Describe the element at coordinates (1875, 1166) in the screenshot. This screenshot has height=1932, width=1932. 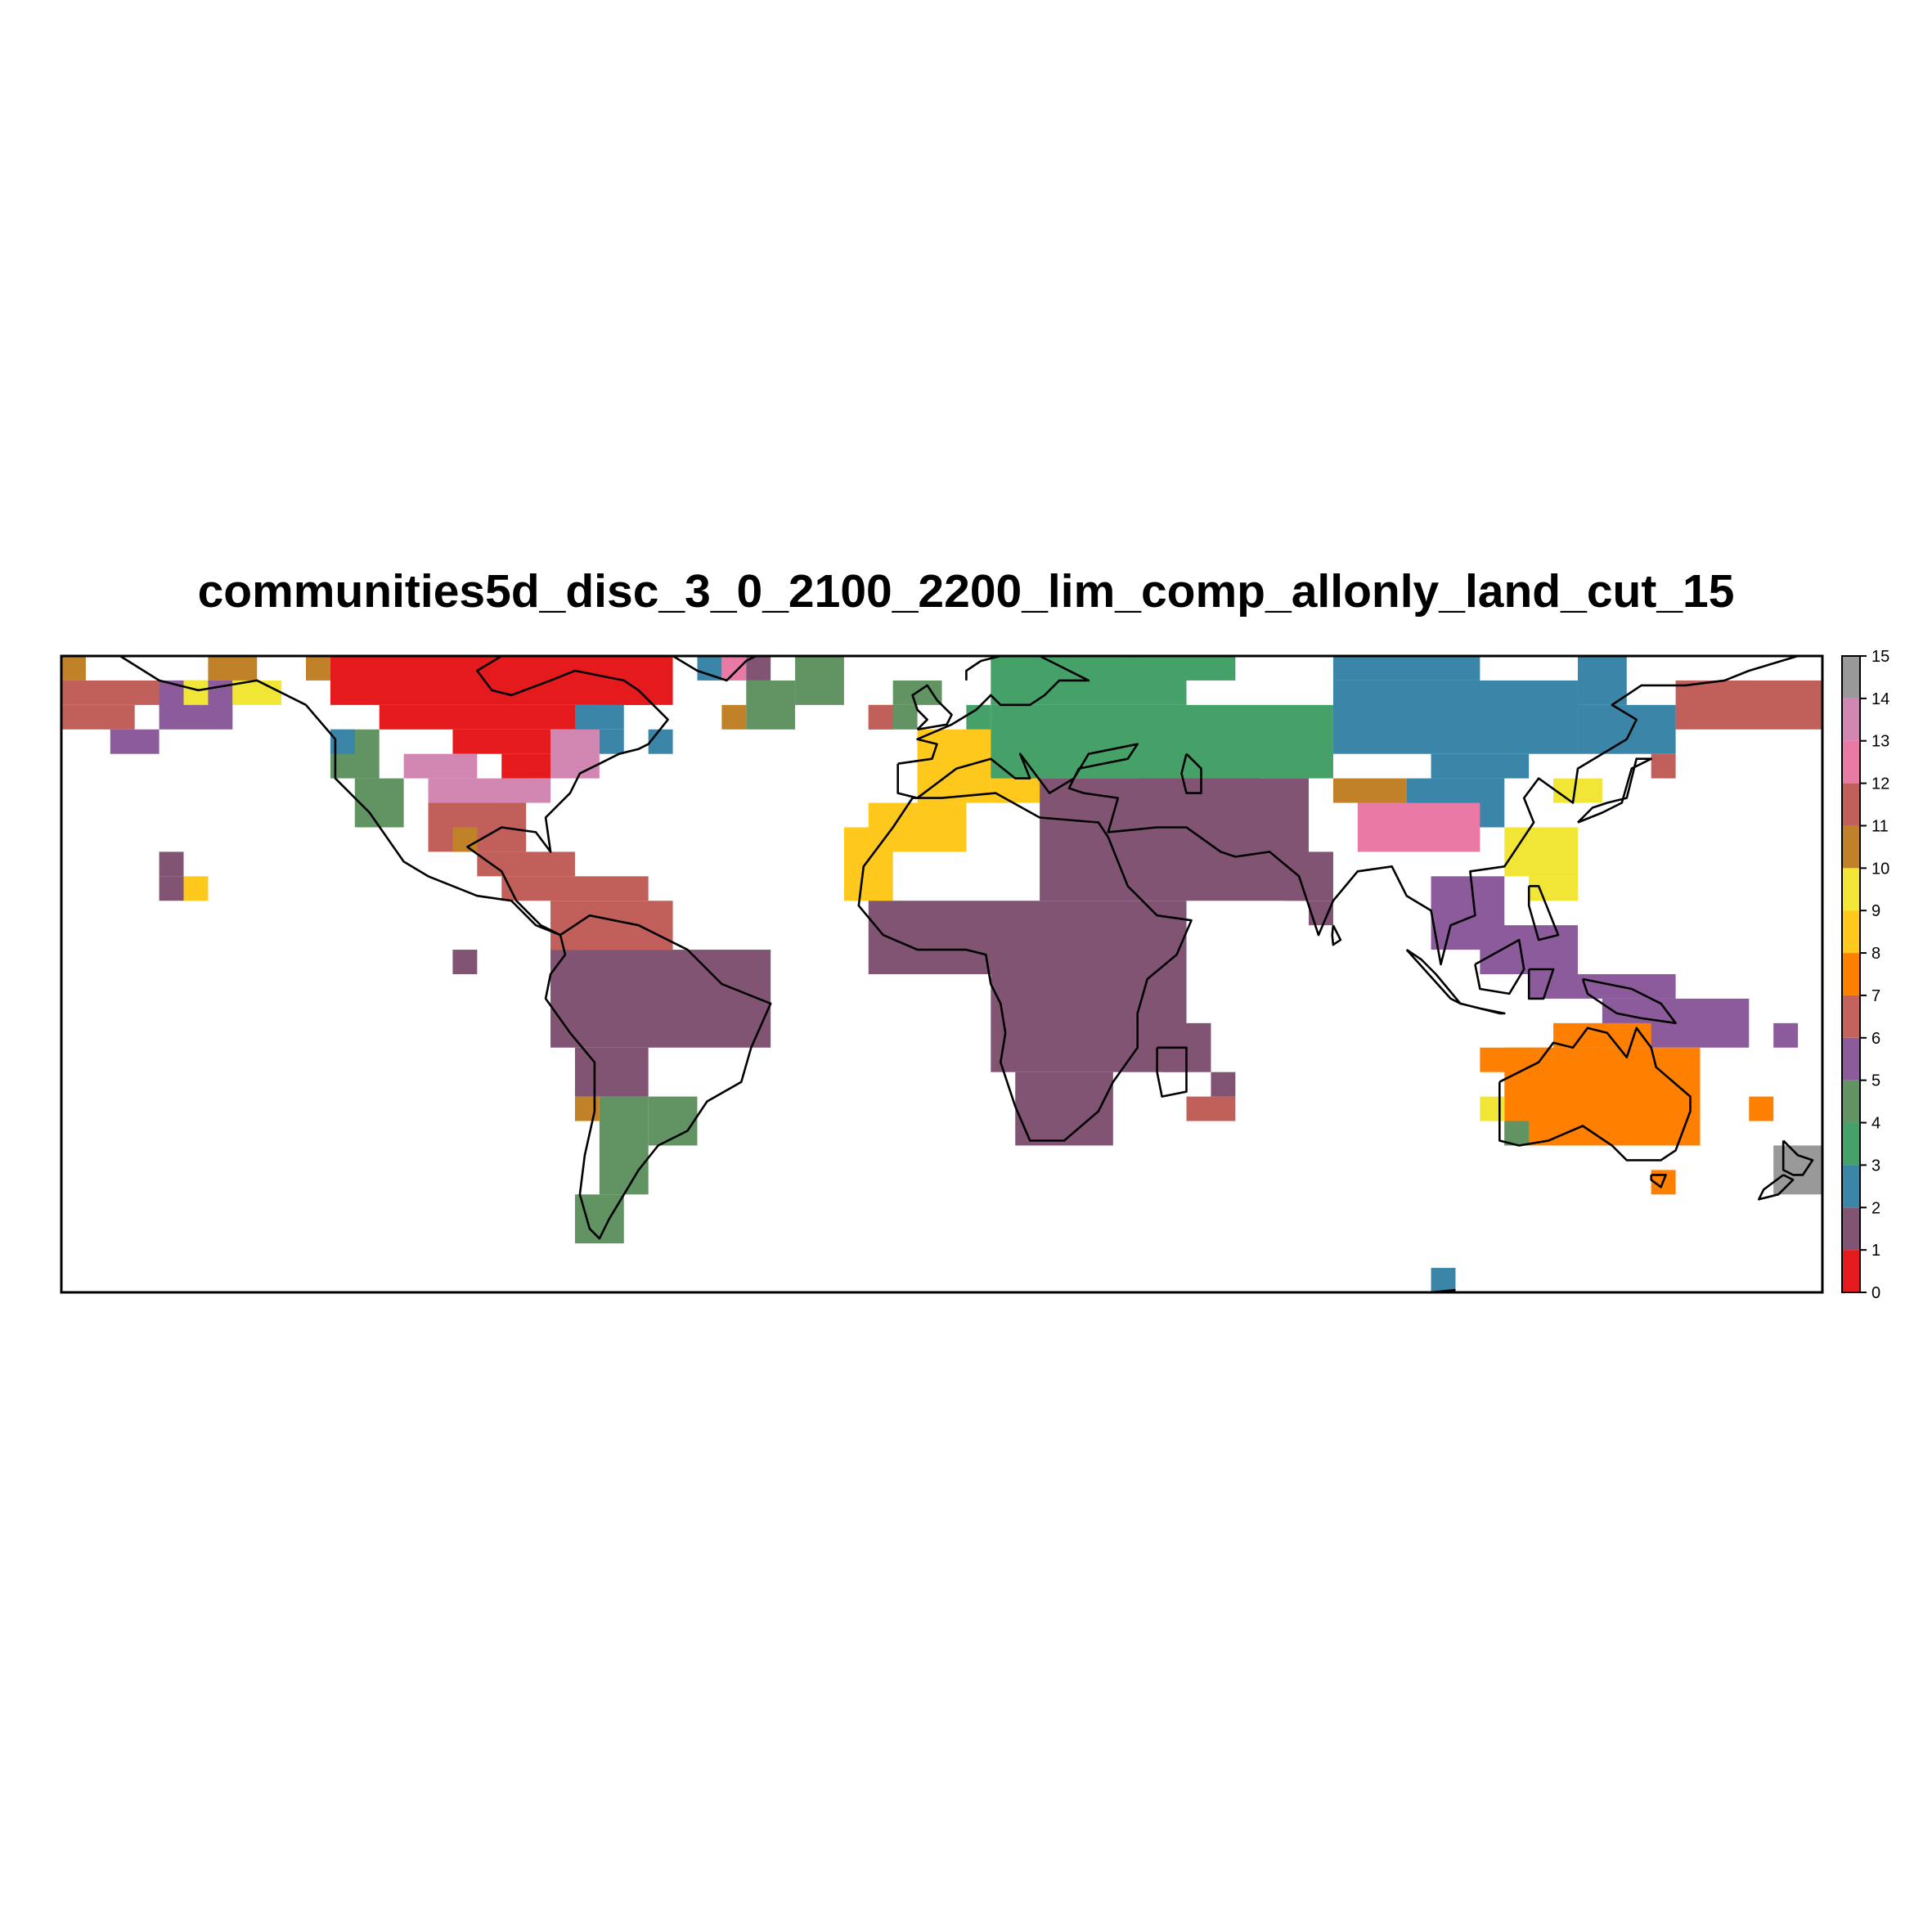
I see `legend-tick-label: 3` at that location.